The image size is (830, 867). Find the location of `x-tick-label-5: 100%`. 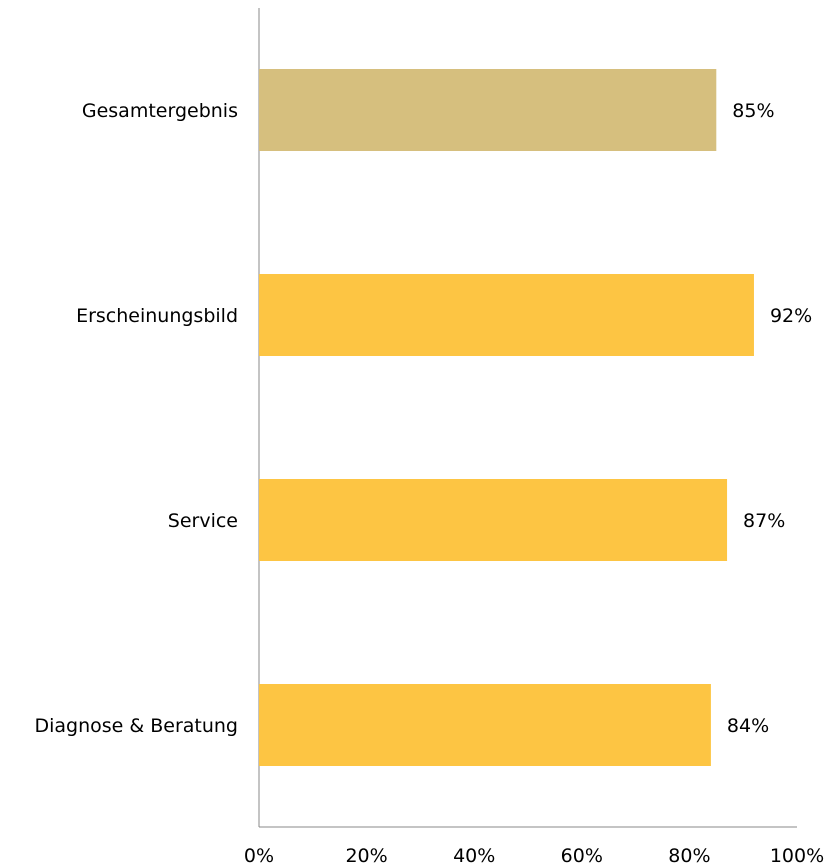

x-tick-label-5: 100% is located at coordinates (797, 856).